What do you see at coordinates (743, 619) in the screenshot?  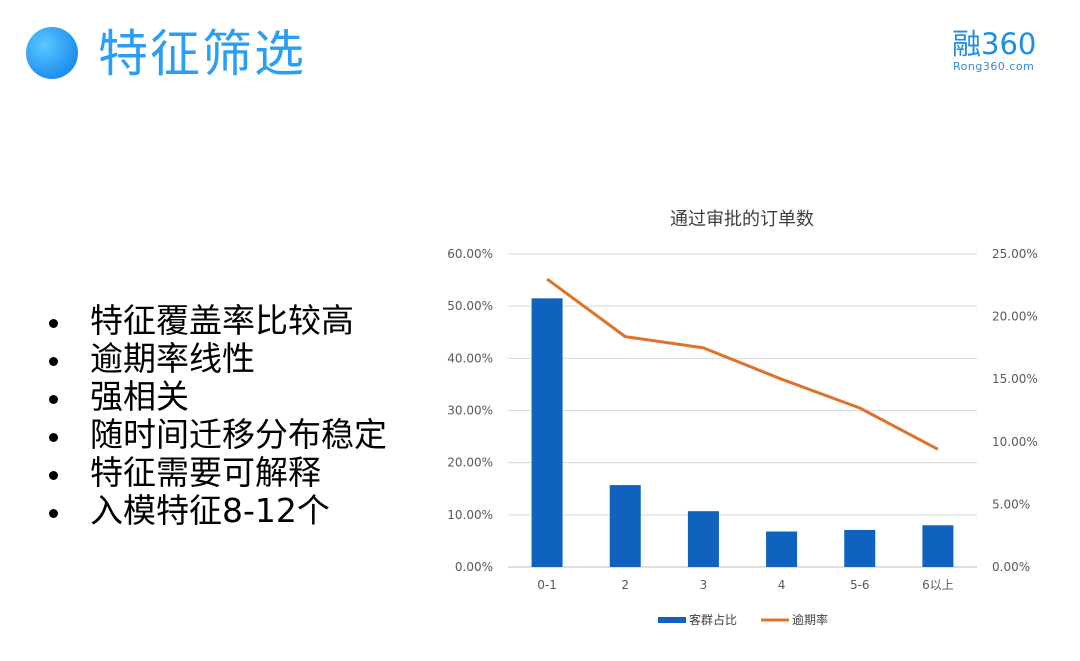 I see `chart-legend: 客群占比 逾期率` at bounding box center [743, 619].